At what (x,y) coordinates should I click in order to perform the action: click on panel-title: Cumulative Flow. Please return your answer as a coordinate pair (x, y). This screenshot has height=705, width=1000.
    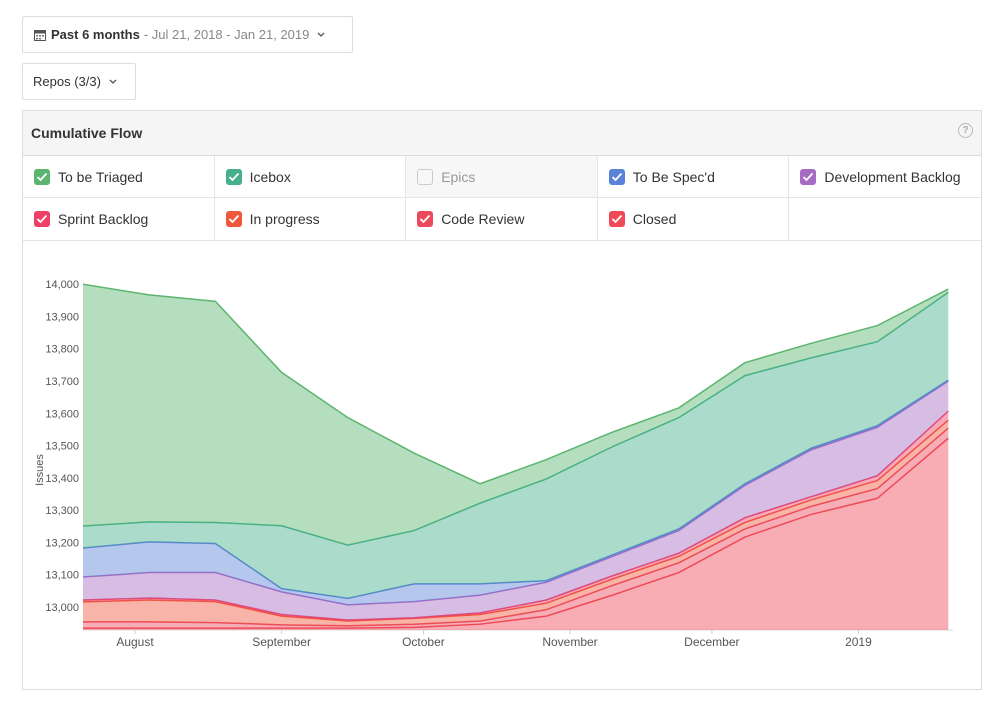
    Looking at the image, I should click on (87, 133).